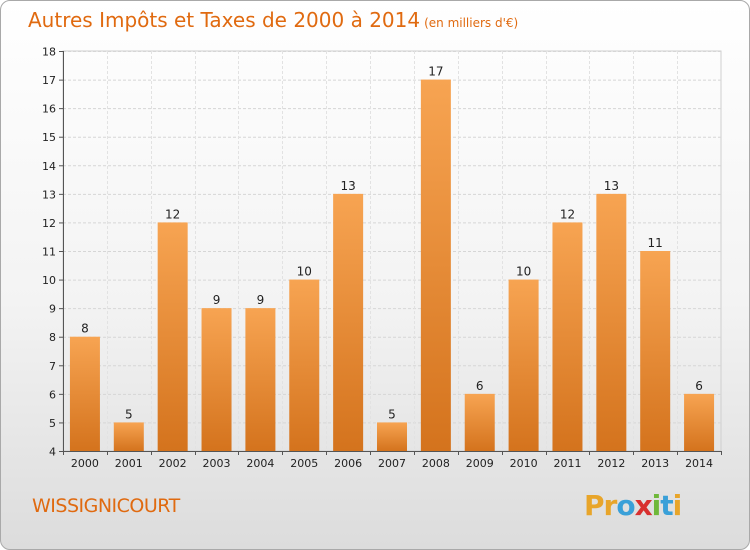 The width and height of the screenshot is (750, 550). I want to click on y-tick-label: 4, so click(52, 452).